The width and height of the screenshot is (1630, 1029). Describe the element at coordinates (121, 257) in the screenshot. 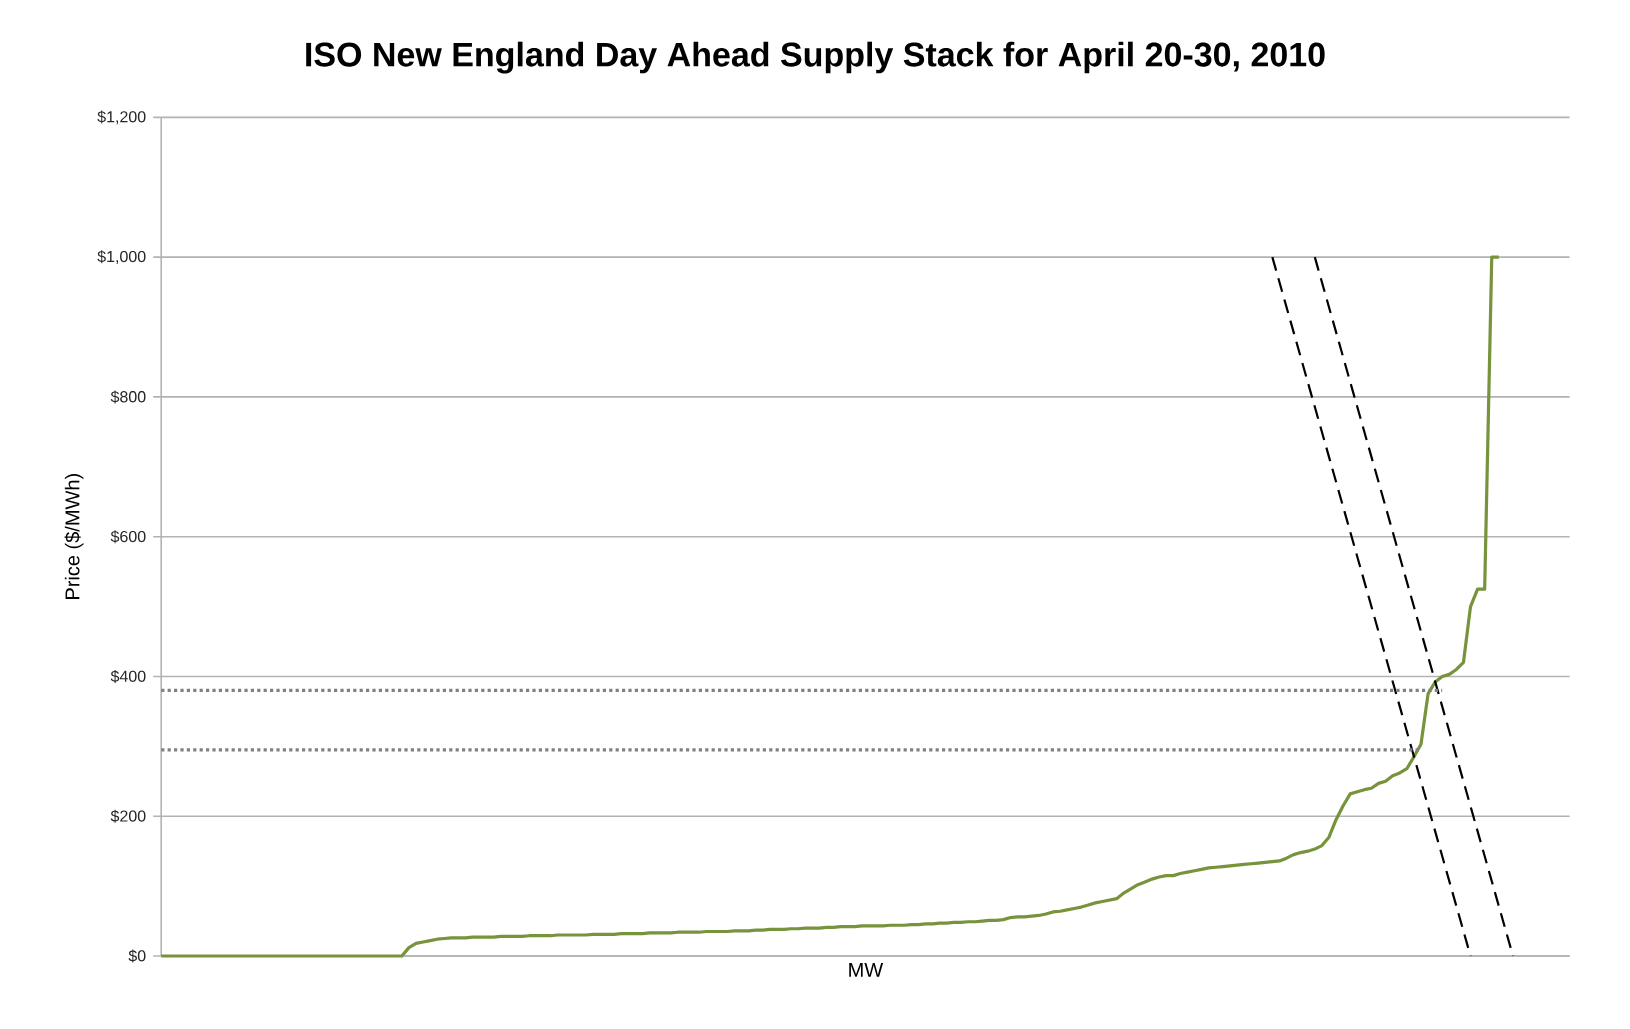

I see `y-tick-label: $1,000` at that location.